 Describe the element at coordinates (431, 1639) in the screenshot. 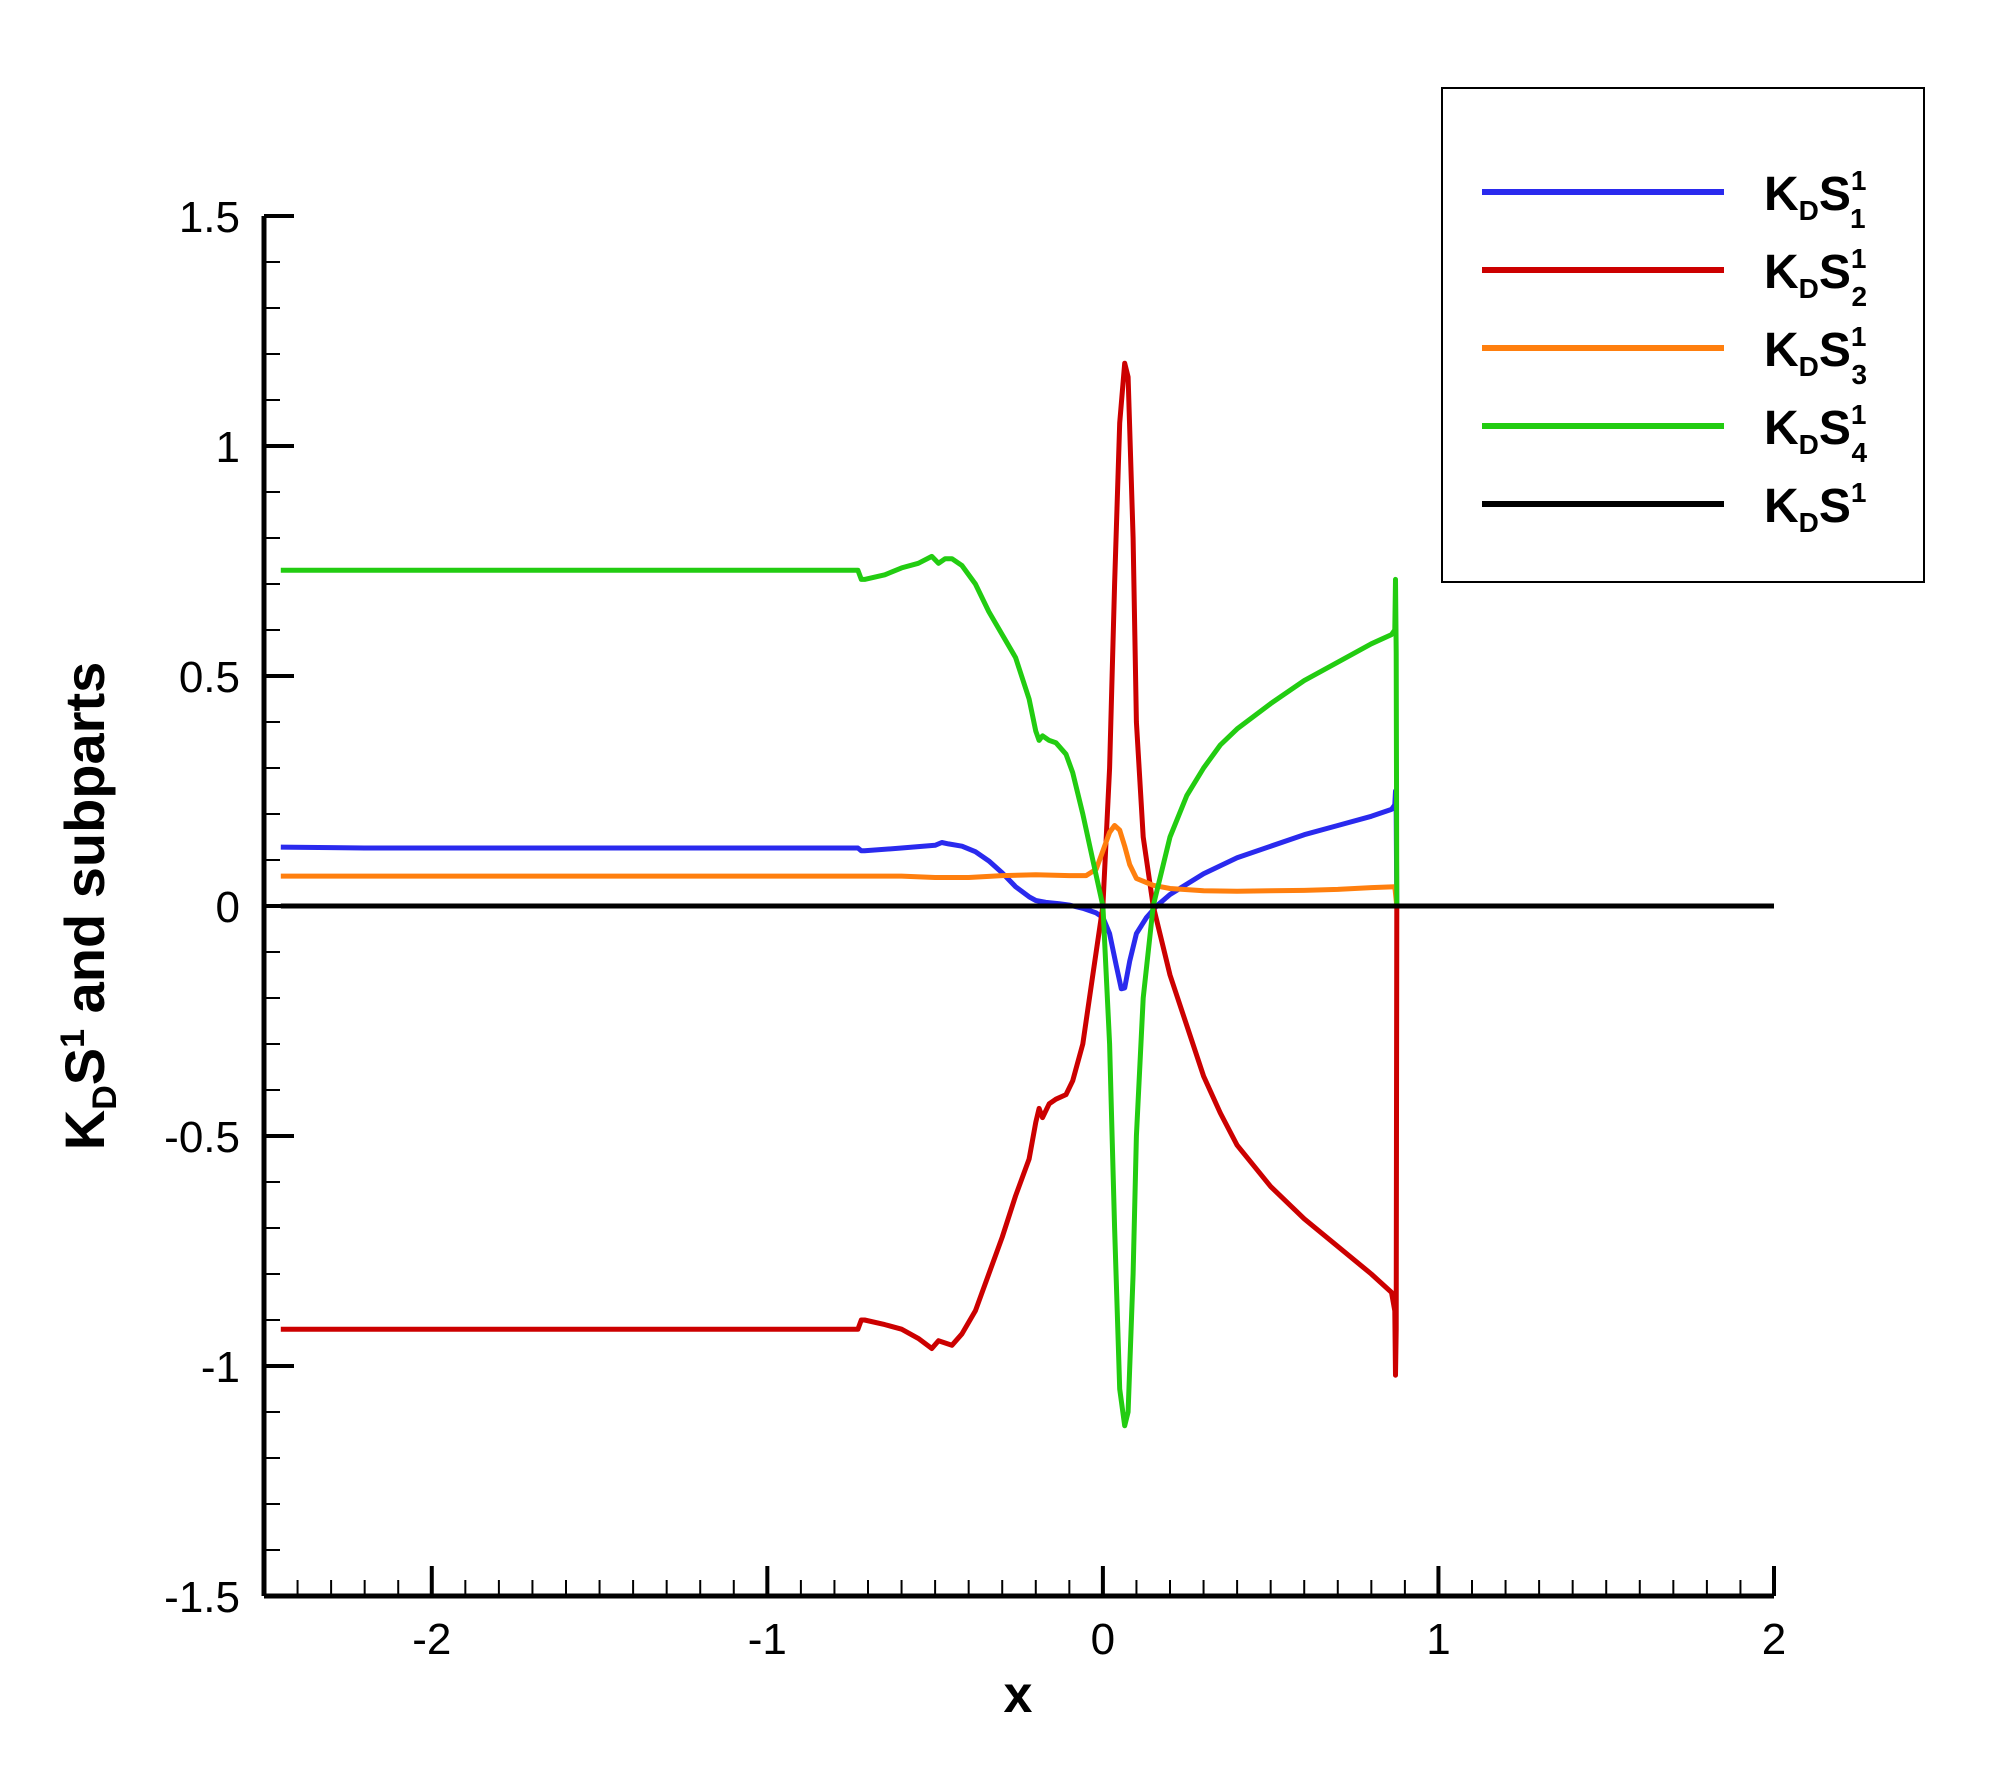

I see `x-tick-label: -2` at that location.